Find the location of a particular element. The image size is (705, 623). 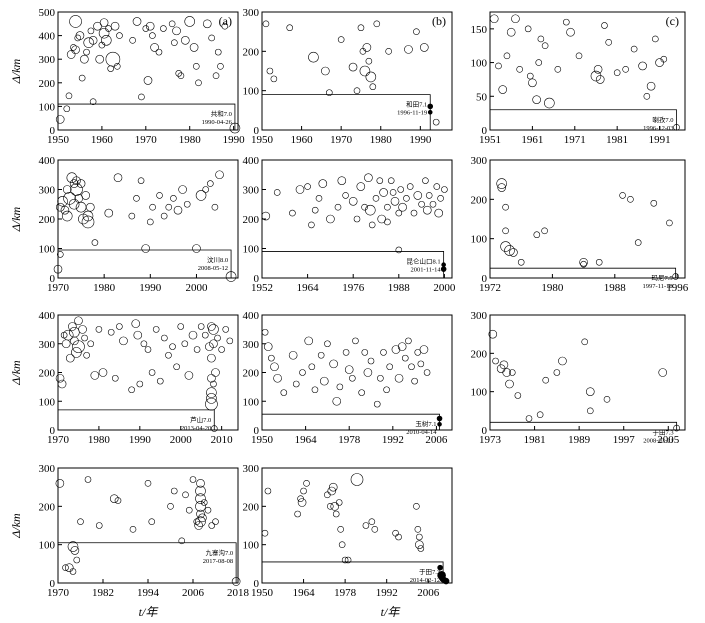

y-tick-label: 400 is located at coordinates (47, 316).